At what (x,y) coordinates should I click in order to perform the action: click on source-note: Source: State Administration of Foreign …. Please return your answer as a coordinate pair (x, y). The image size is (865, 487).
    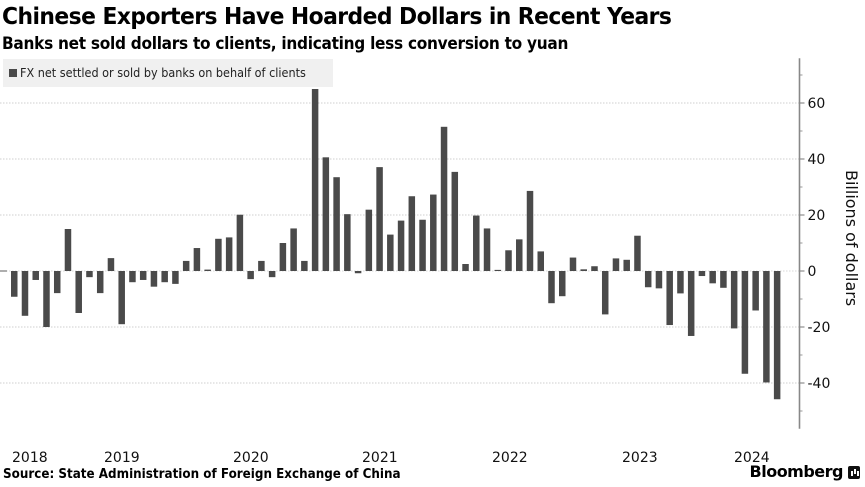
    Looking at the image, I should click on (202, 474).